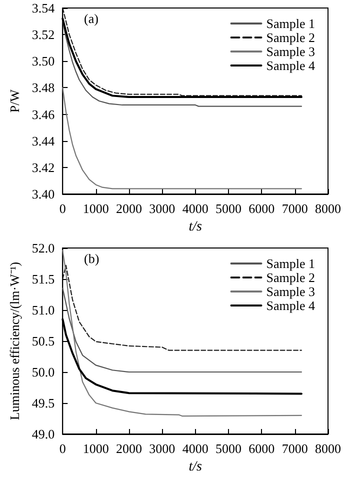  I want to click on y-tick-label: 3.44, so click(44, 140).